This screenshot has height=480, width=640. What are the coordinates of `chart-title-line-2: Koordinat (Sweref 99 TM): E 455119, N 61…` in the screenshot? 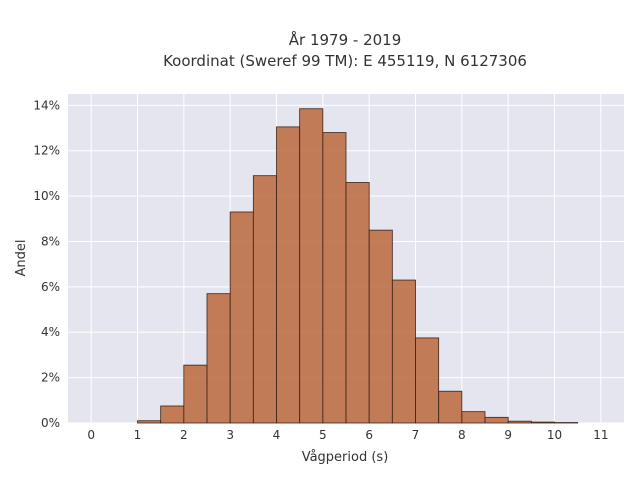 It's located at (345, 61).